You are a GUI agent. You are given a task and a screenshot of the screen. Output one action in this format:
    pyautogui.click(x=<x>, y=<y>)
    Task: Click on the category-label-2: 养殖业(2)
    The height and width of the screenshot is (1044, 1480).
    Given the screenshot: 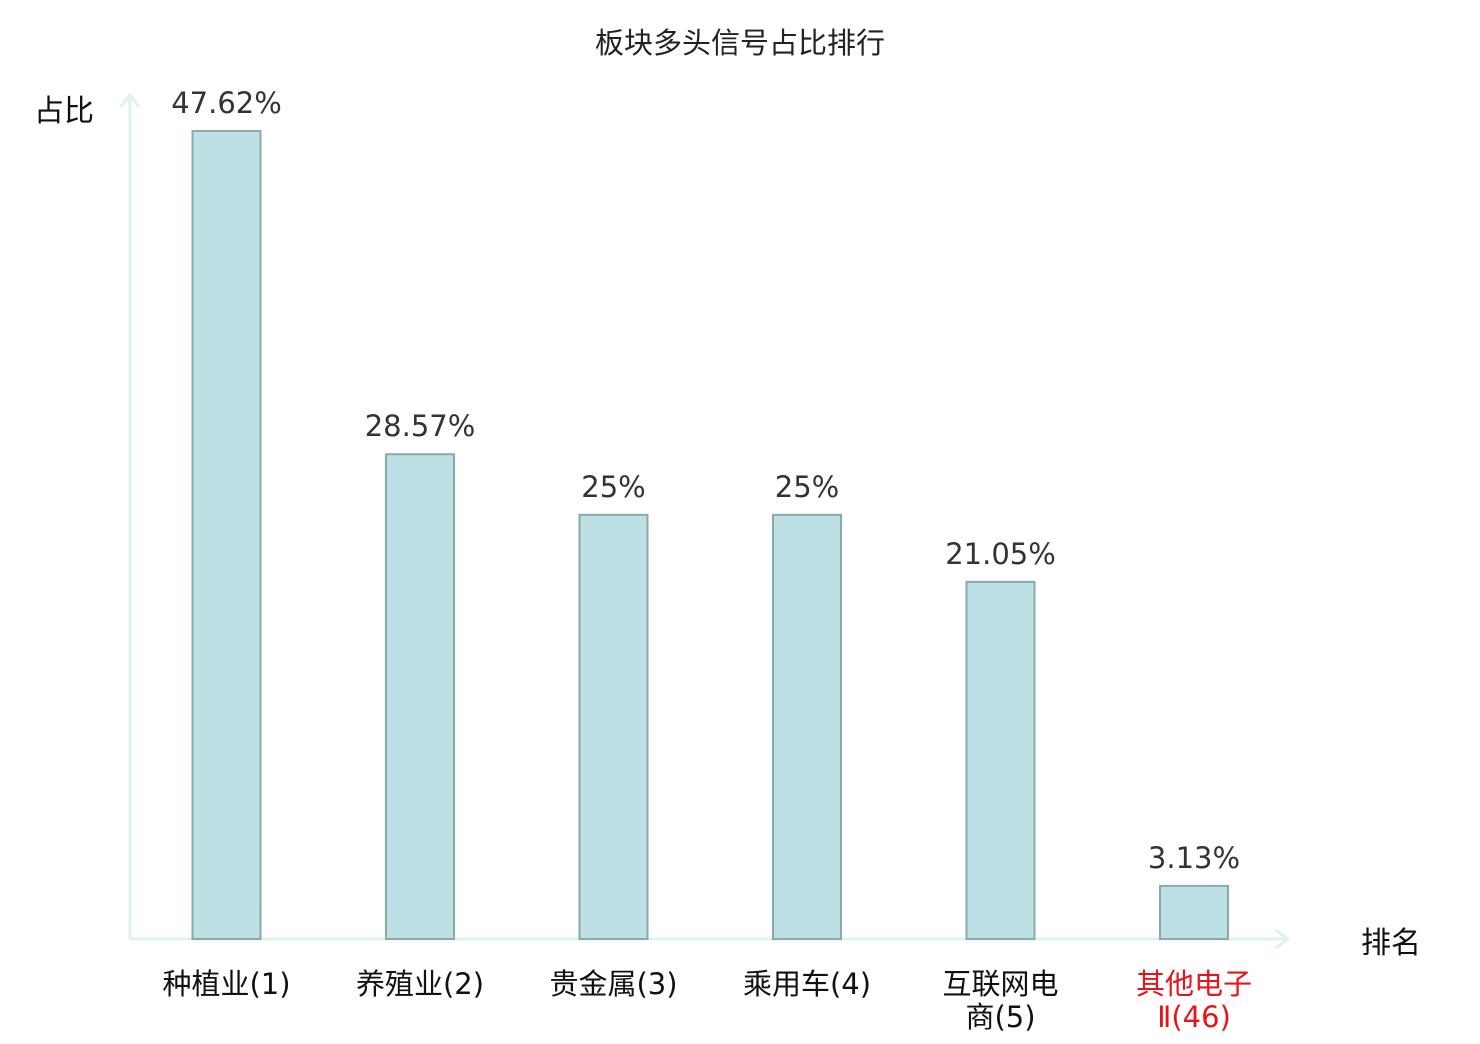 What is the action you would take?
    pyautogui.click(x=420, y=984)
    